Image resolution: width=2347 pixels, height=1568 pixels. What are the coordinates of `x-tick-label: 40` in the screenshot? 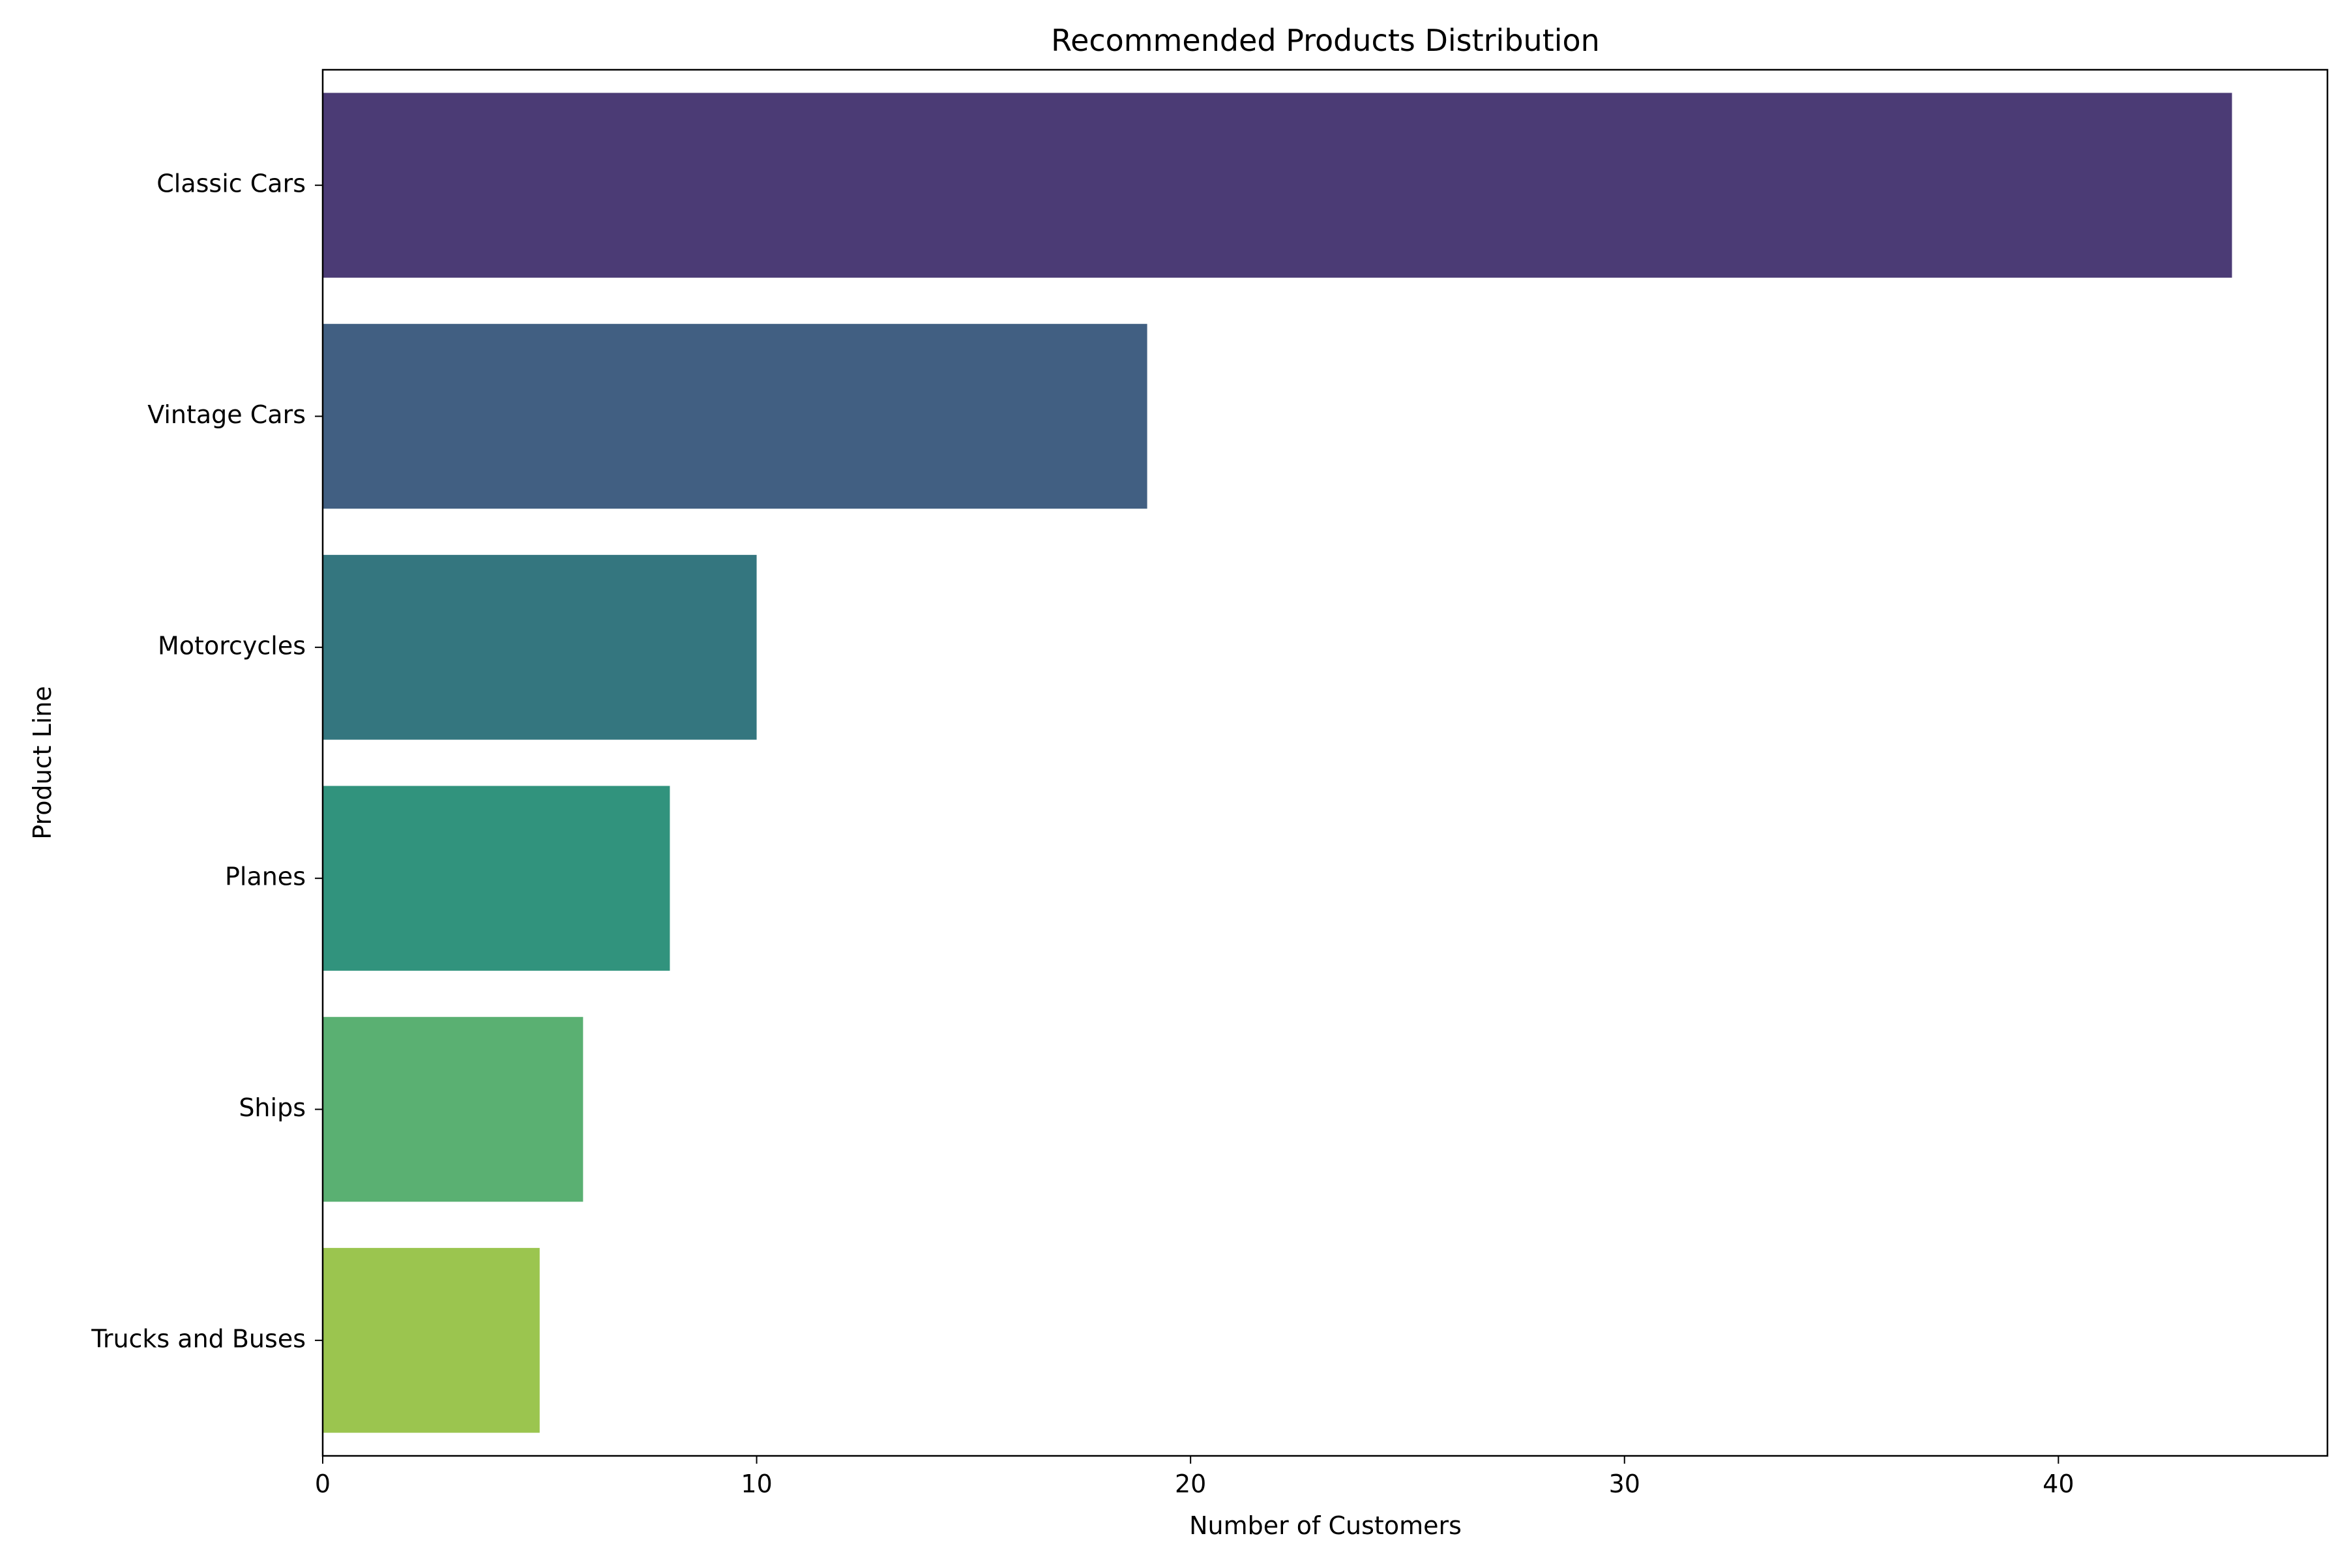 It's located at (2058, 1484).